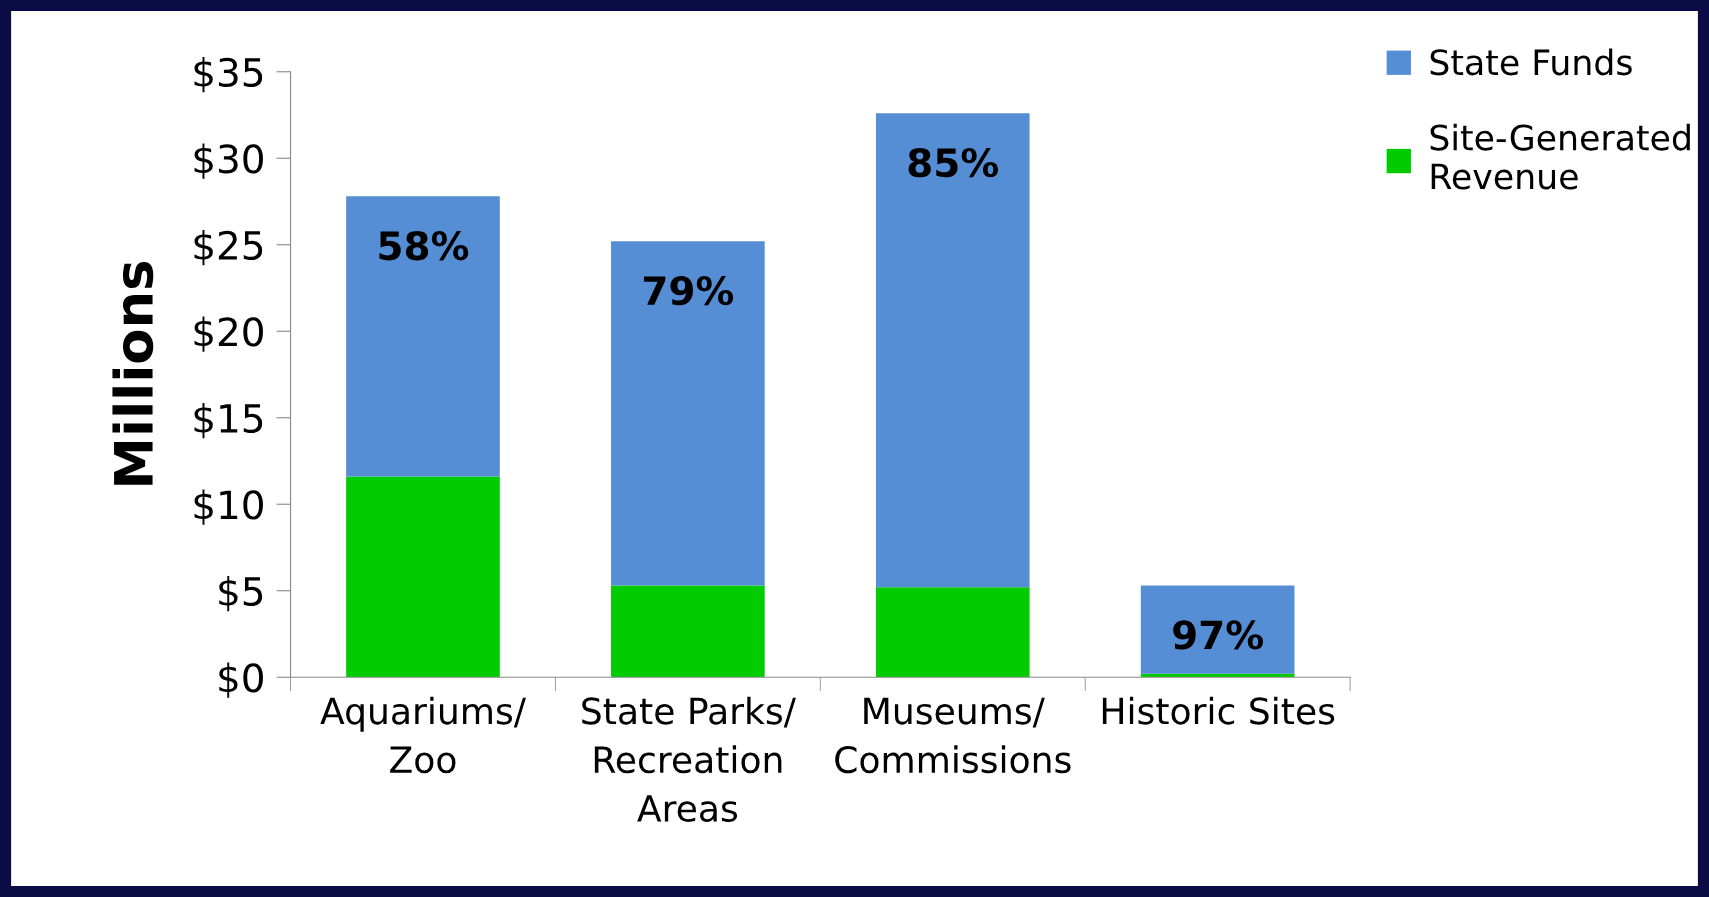 The height and width of the screenshot is (897, 1709). I want to click on y-tick-label: $15, so click(228, 420).